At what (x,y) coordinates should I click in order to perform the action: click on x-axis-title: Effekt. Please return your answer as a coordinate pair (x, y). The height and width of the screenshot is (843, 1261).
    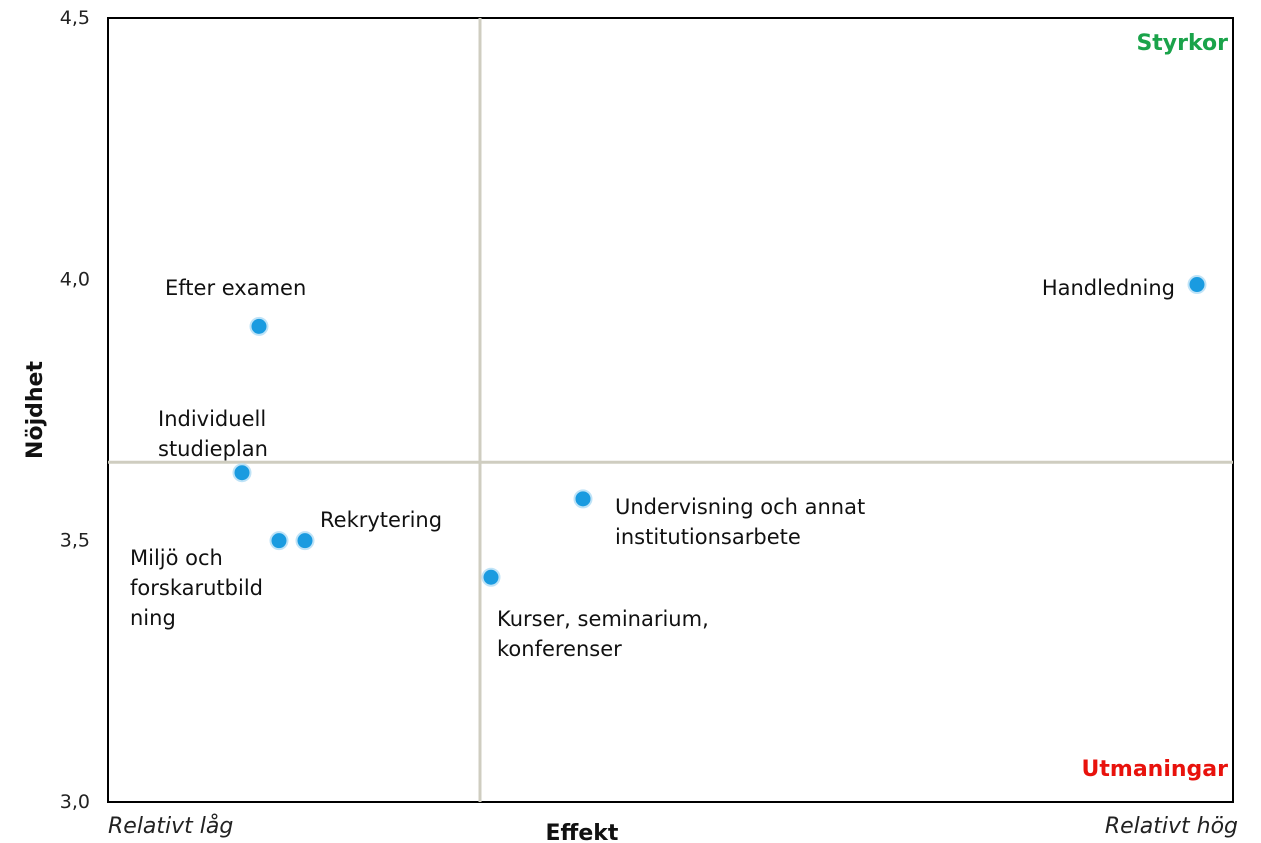
    Looking at the image, I should click on (582, 832).